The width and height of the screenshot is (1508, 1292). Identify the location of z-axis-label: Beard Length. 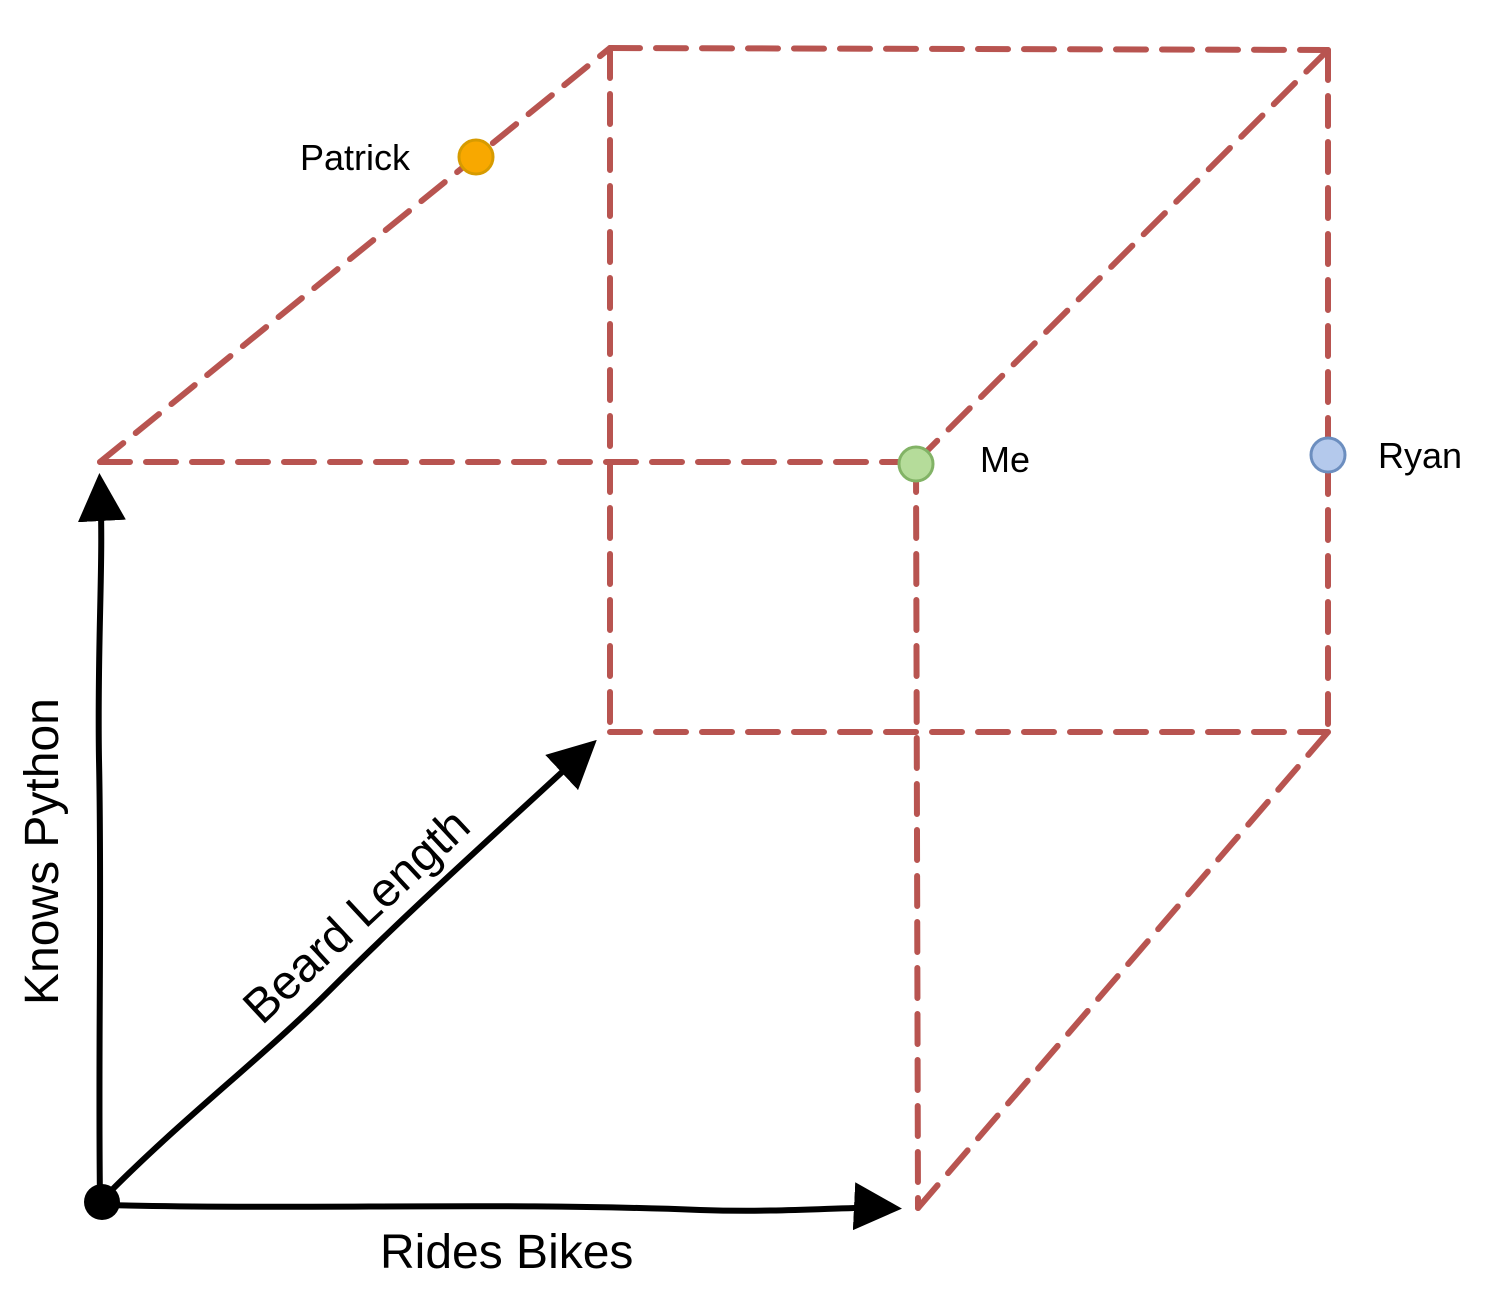
(356, 916).